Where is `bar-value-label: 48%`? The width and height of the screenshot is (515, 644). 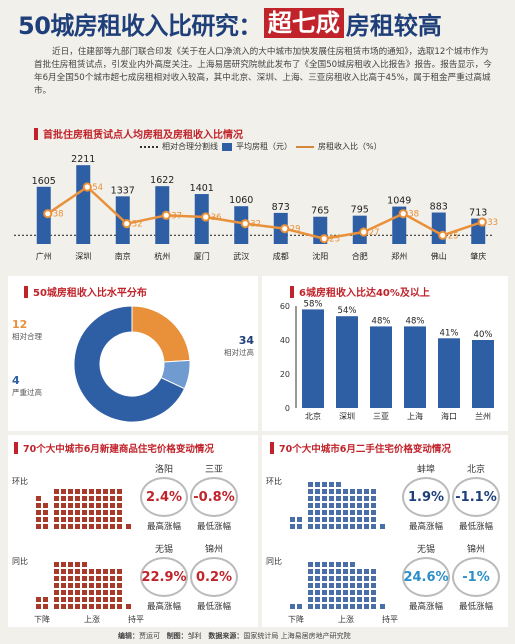 bar-value-label: 48% is located at coordinates (381, 321).